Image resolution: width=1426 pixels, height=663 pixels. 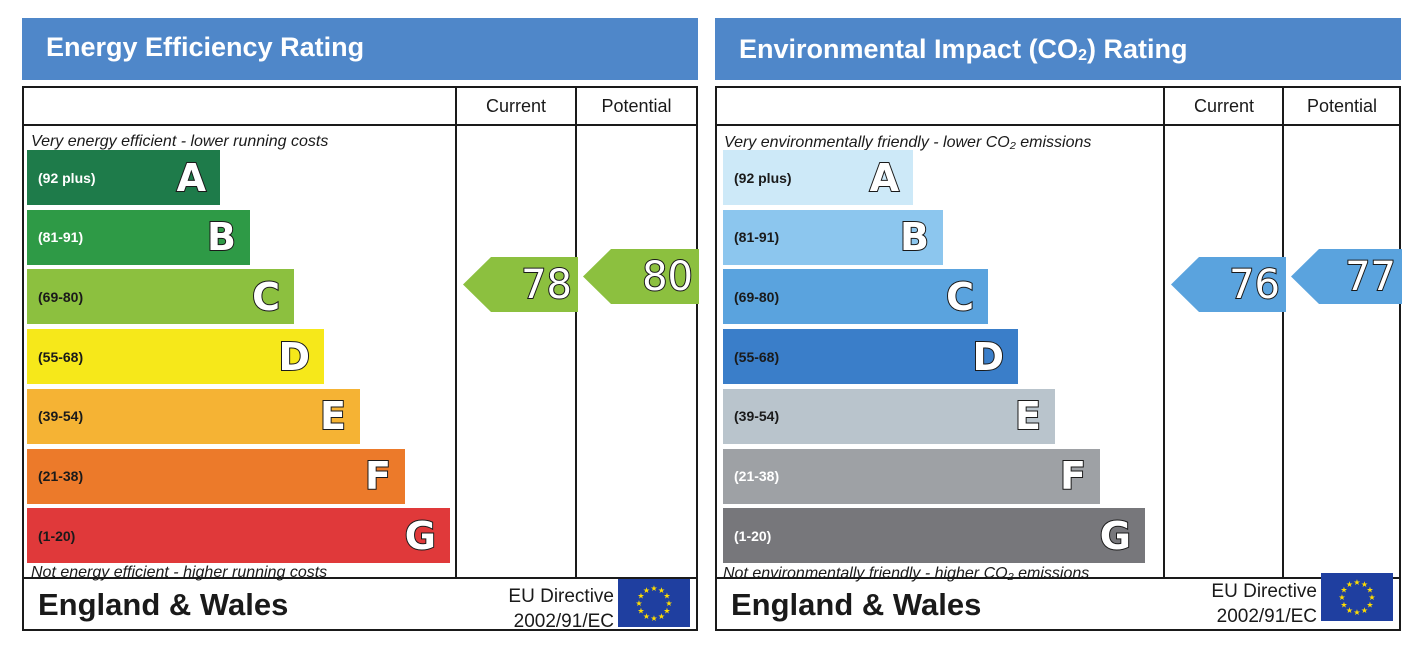 What do you see at coordinates (753, 535) in the screenshot?
I see `band-range-label: (1-20)` at bounding box center [753, 535].